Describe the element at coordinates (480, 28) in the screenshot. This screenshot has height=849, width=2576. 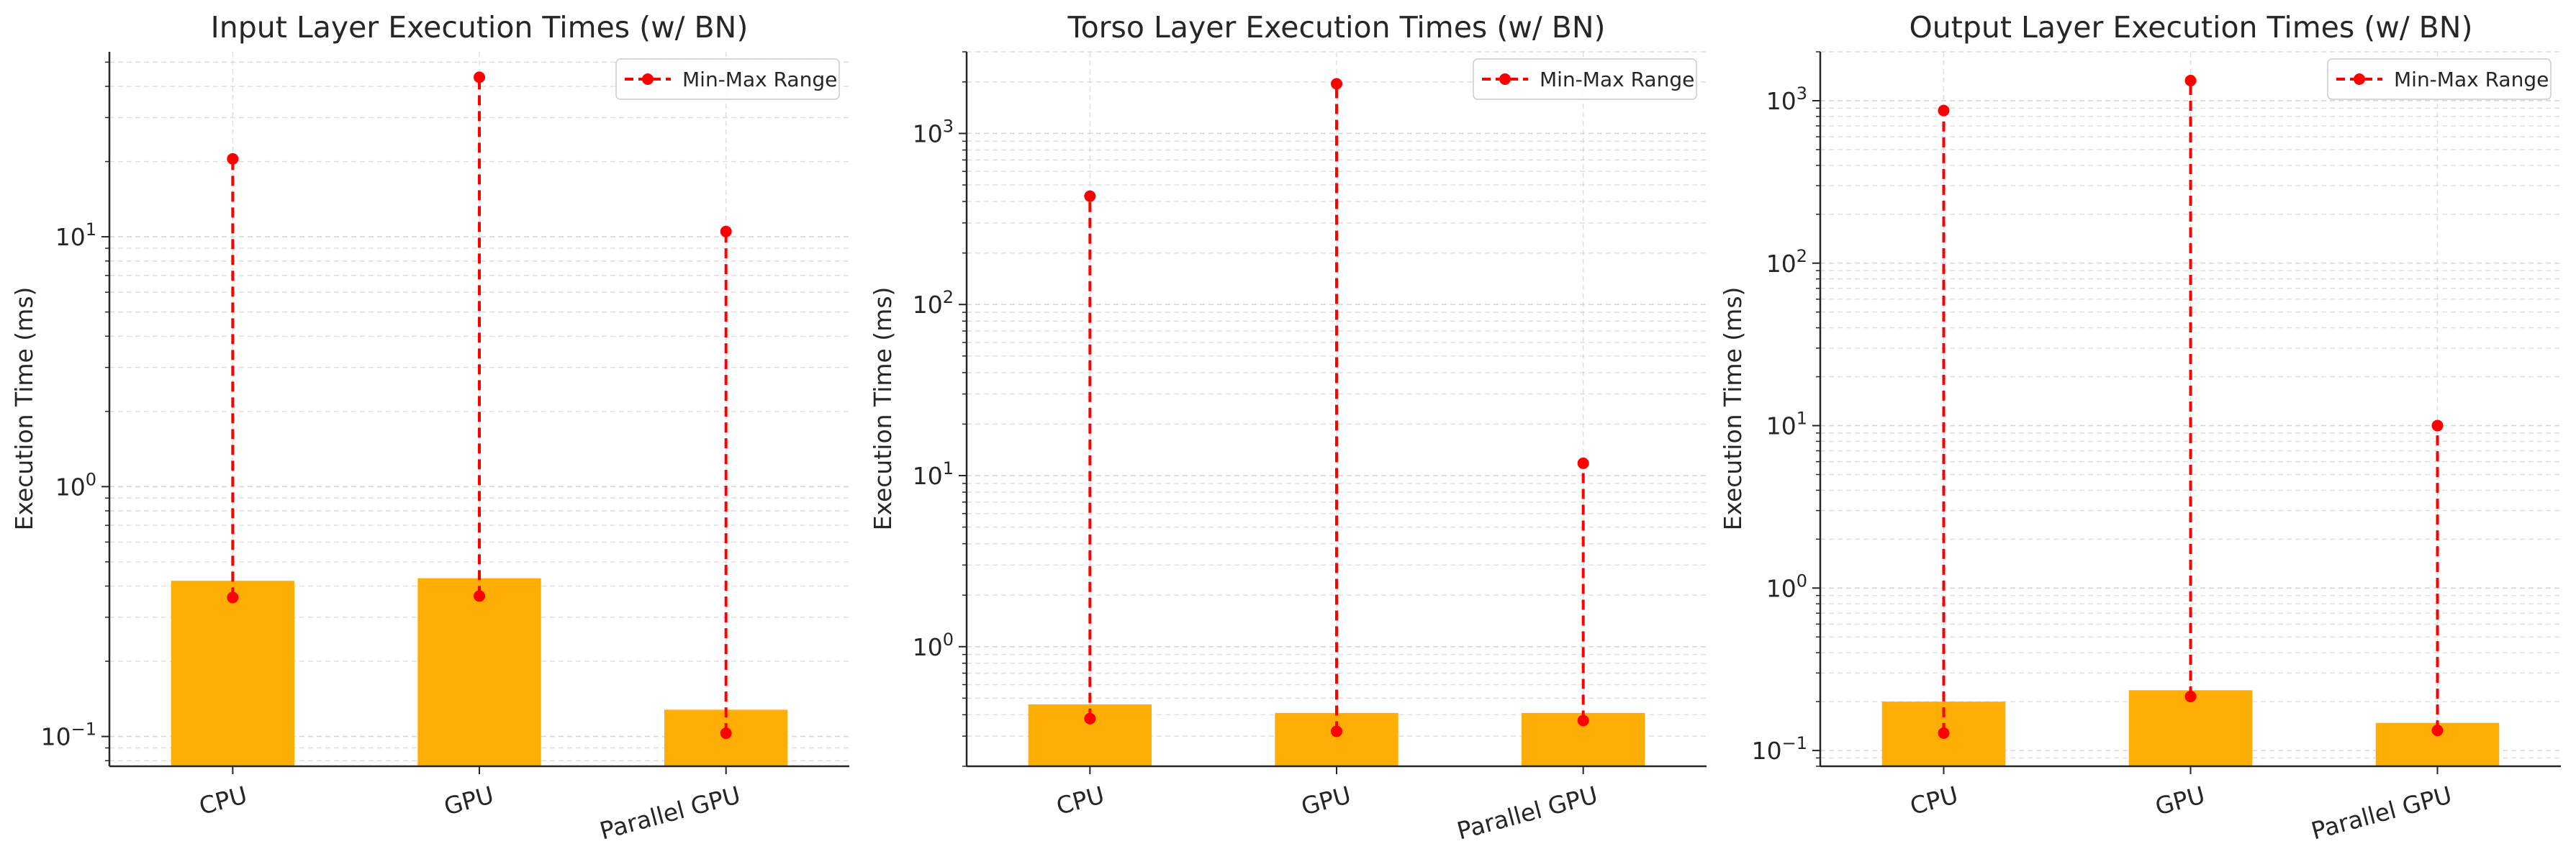
I see `chart-title: Input Layer Execution Times (w/ BN)` at that location.